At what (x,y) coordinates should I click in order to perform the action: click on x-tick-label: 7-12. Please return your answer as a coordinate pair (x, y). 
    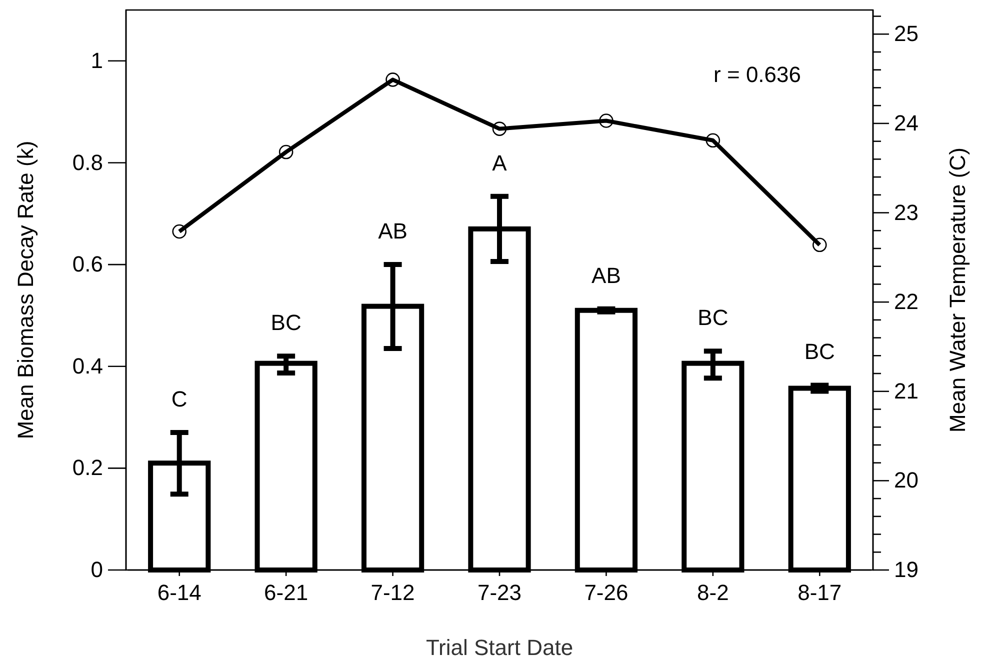
    Looking at the image, I should click on (392, 592).